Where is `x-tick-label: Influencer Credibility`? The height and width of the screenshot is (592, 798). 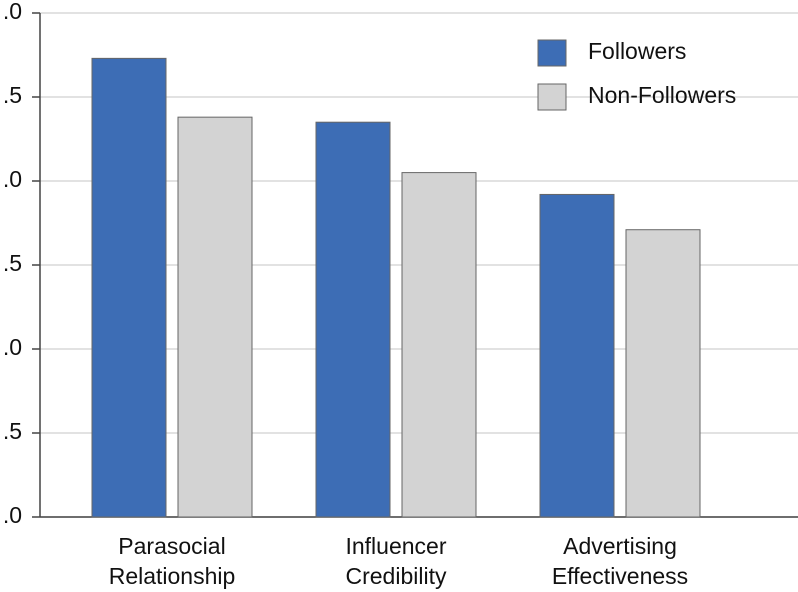 x-tick-label: Influencer Credibility is located at coordinates (395, 561).